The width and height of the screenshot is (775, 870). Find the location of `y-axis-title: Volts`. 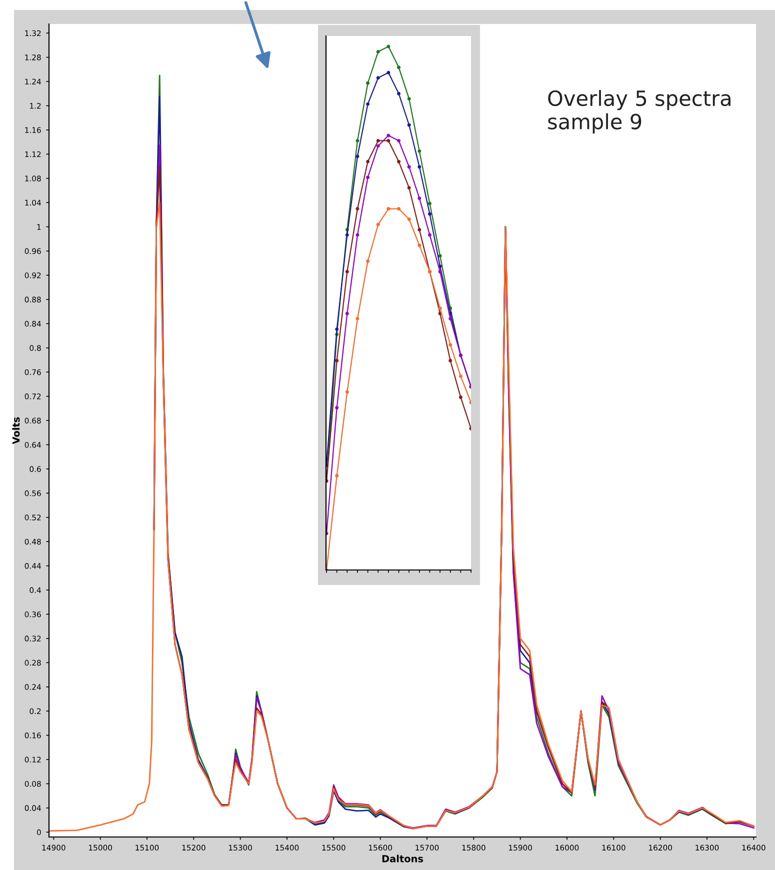

y-axis-title: Volts is located at coordinates (16, 430).